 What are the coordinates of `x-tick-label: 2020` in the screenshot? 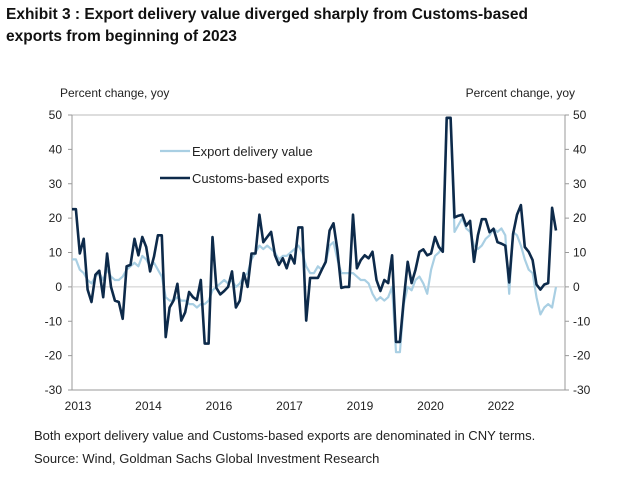 It's located at (430, 406).